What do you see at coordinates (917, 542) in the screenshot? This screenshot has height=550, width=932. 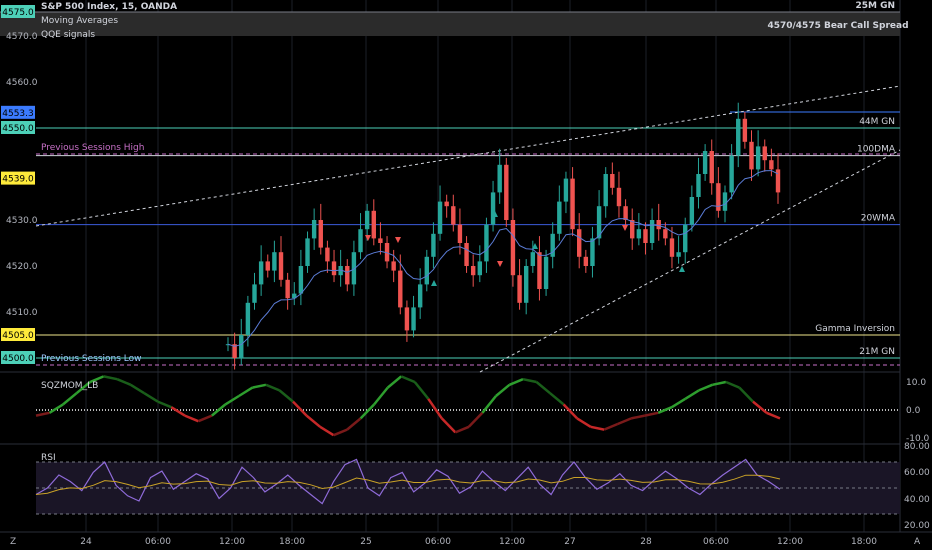 I see `bottom-right-button: A` at bounding box center [917, 542].